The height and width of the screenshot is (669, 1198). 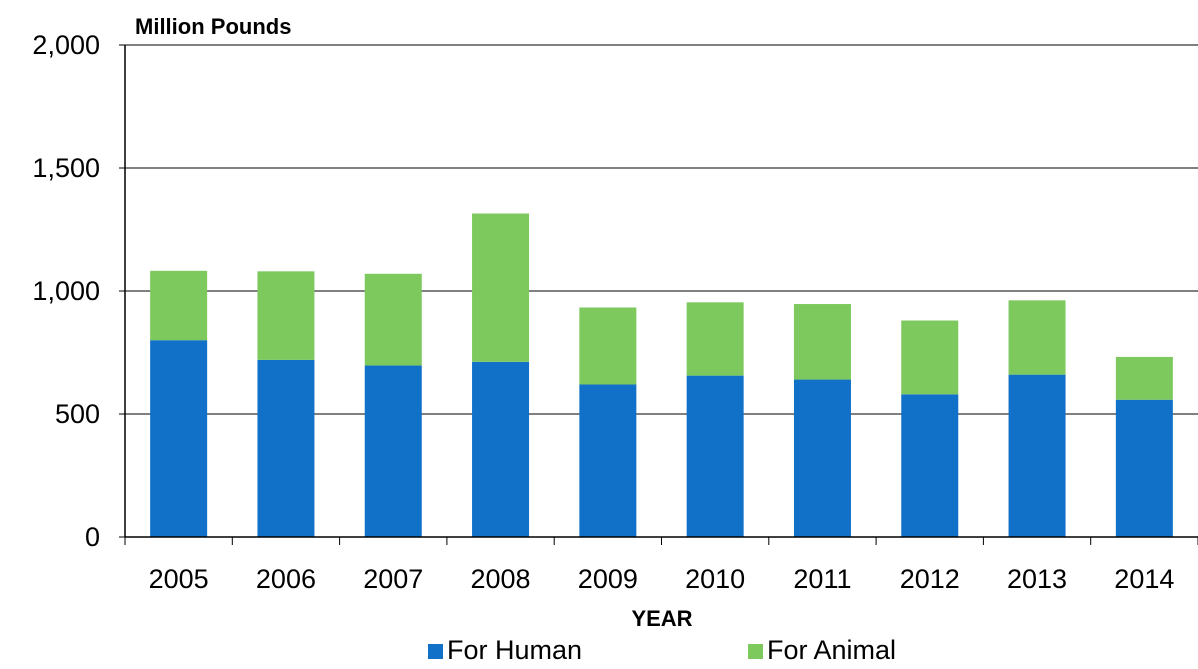 What do you see at coordinates (1144, 579) in the screenshot?
I see `x-tick-label: 2014` at bounding box center [1144, 579].